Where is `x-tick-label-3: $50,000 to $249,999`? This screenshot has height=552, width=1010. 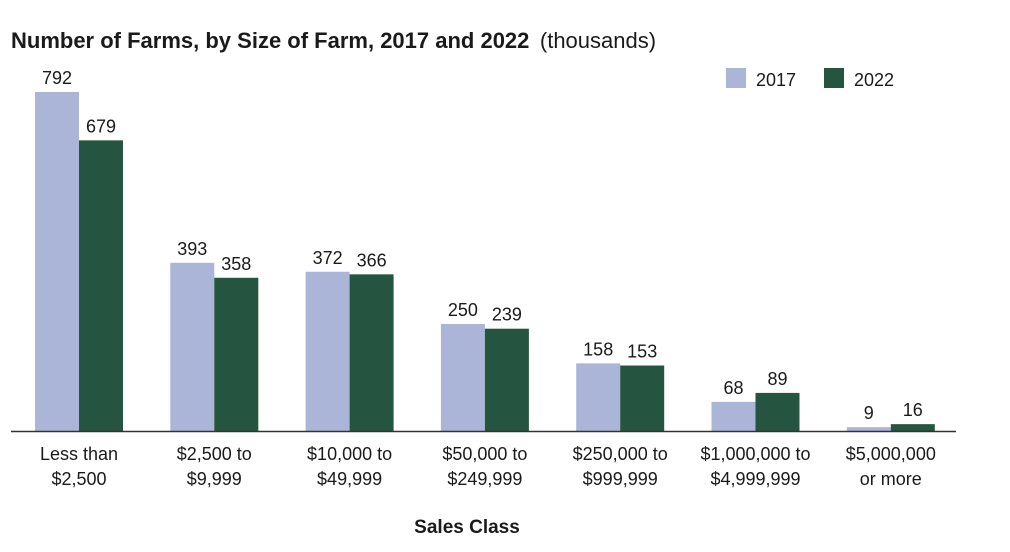
x-tick-label-3: $50,000 to $249,999 is located at coordinates (484, 466).